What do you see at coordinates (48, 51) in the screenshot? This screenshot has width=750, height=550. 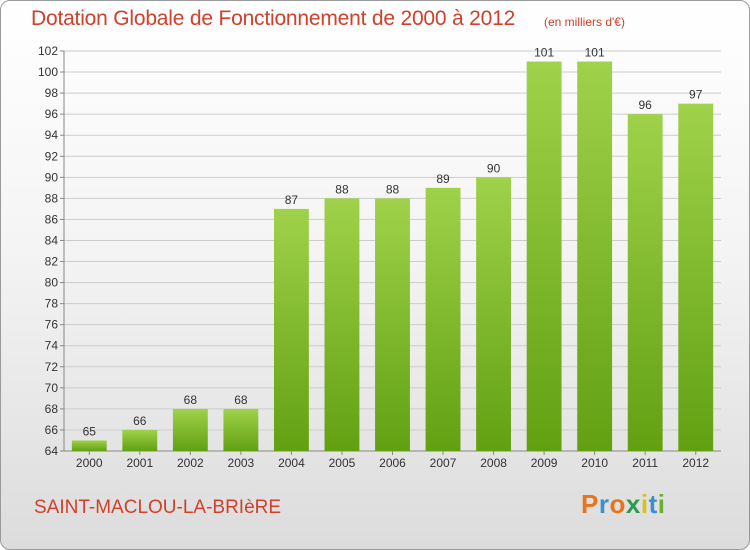 I see `y-tick-label: 102` at bounding box center [48, 51].